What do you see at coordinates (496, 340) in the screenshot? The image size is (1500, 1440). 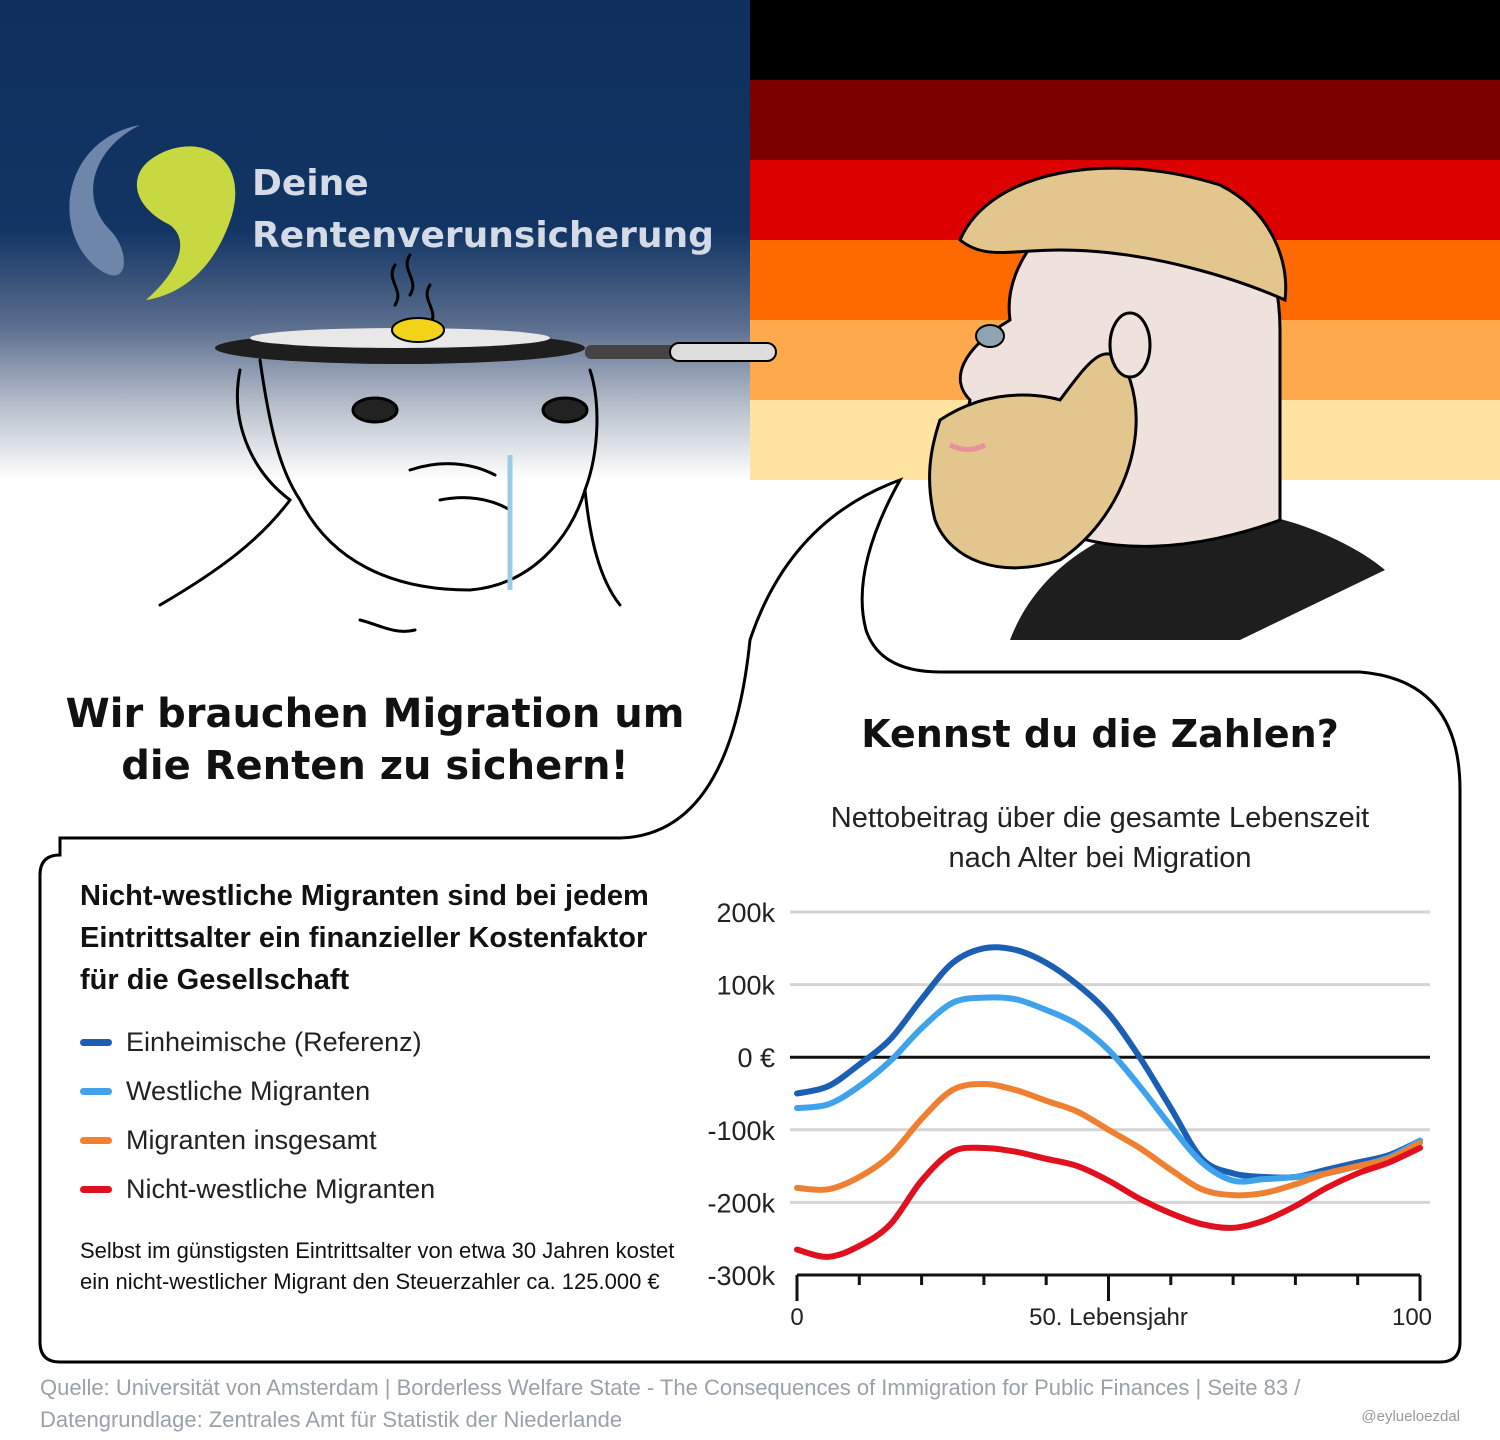 I see `frying-pan-icon` at bounding box center [496, 340].